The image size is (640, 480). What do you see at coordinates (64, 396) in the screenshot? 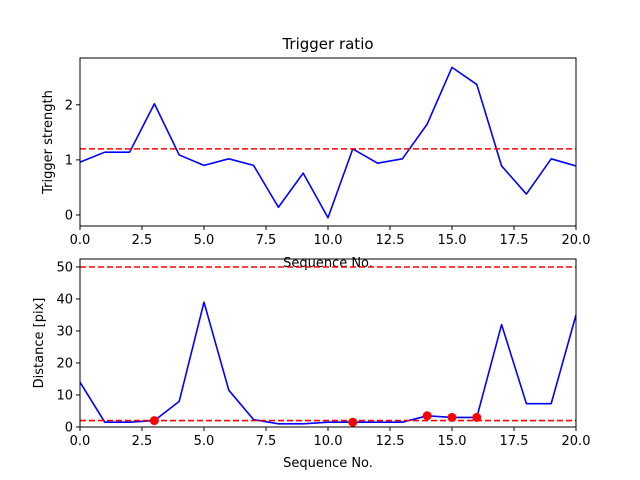
I see `y-tick-label: 10` at bounding box center [64, 396].